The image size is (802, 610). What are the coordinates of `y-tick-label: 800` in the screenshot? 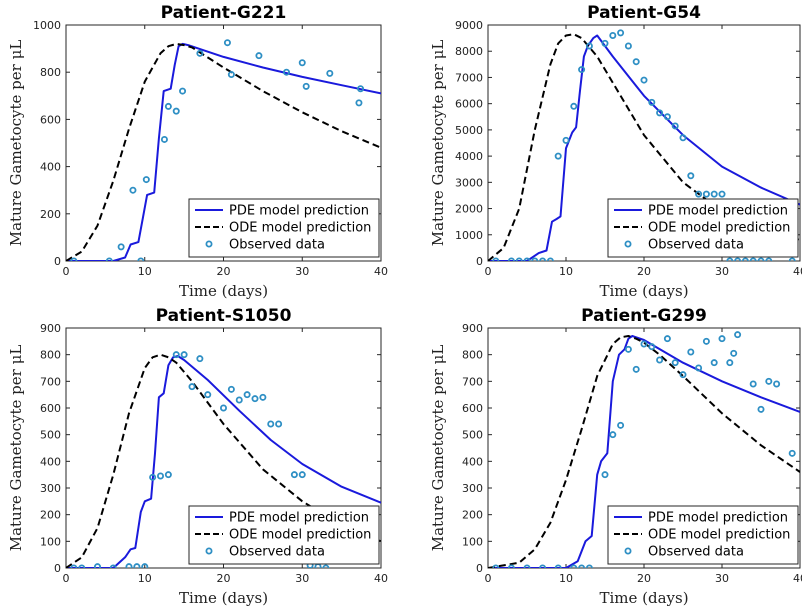 It's located at (472, 355).